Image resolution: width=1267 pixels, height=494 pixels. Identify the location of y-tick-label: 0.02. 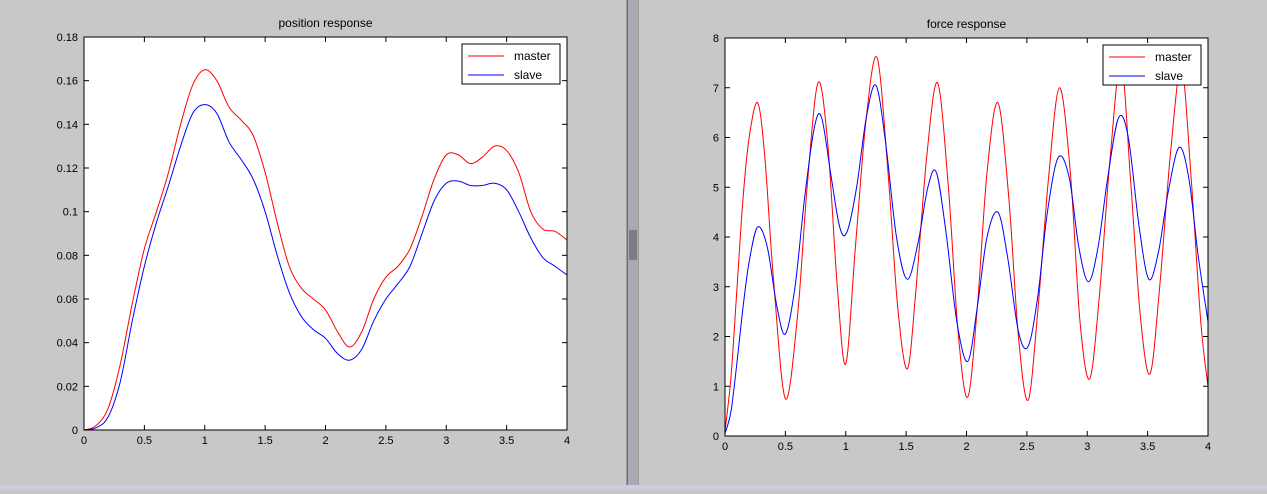
(67, 387).